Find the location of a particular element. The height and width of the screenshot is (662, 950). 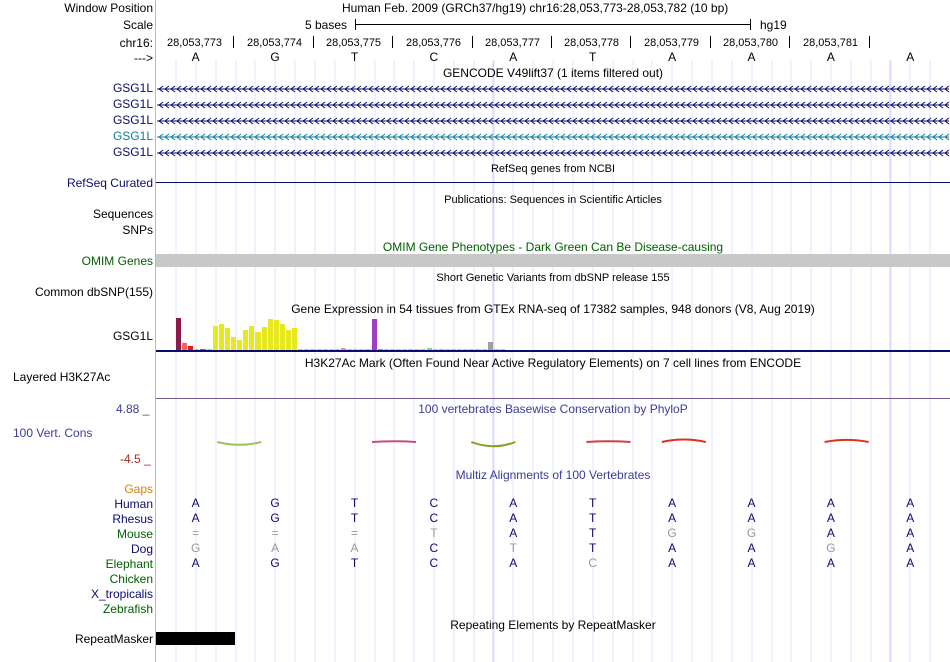

gtex-gene-label: GSG1L is located at coordinates (132, 336).